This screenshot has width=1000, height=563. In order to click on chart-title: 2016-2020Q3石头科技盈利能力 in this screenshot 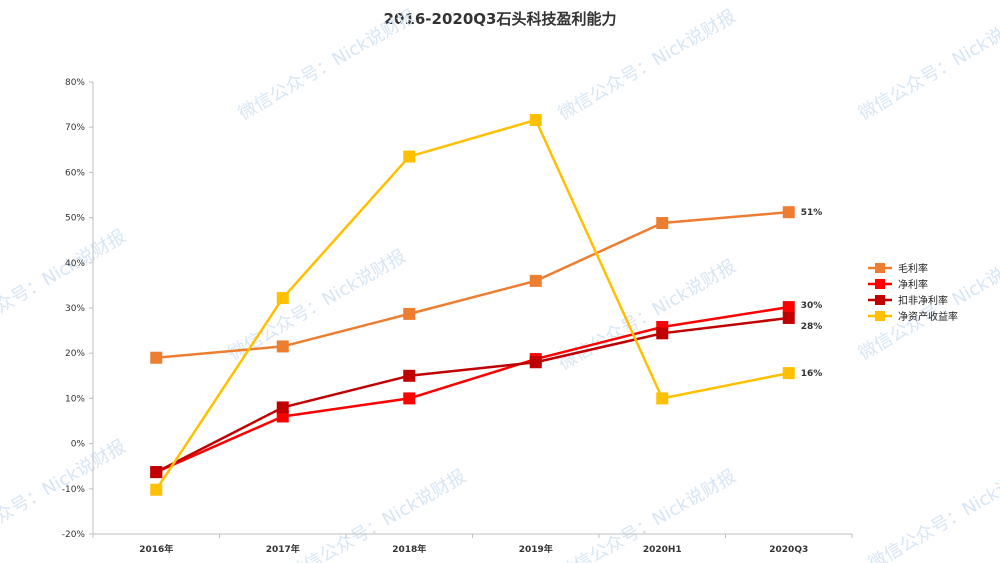, I will do `click(500, 19)`.